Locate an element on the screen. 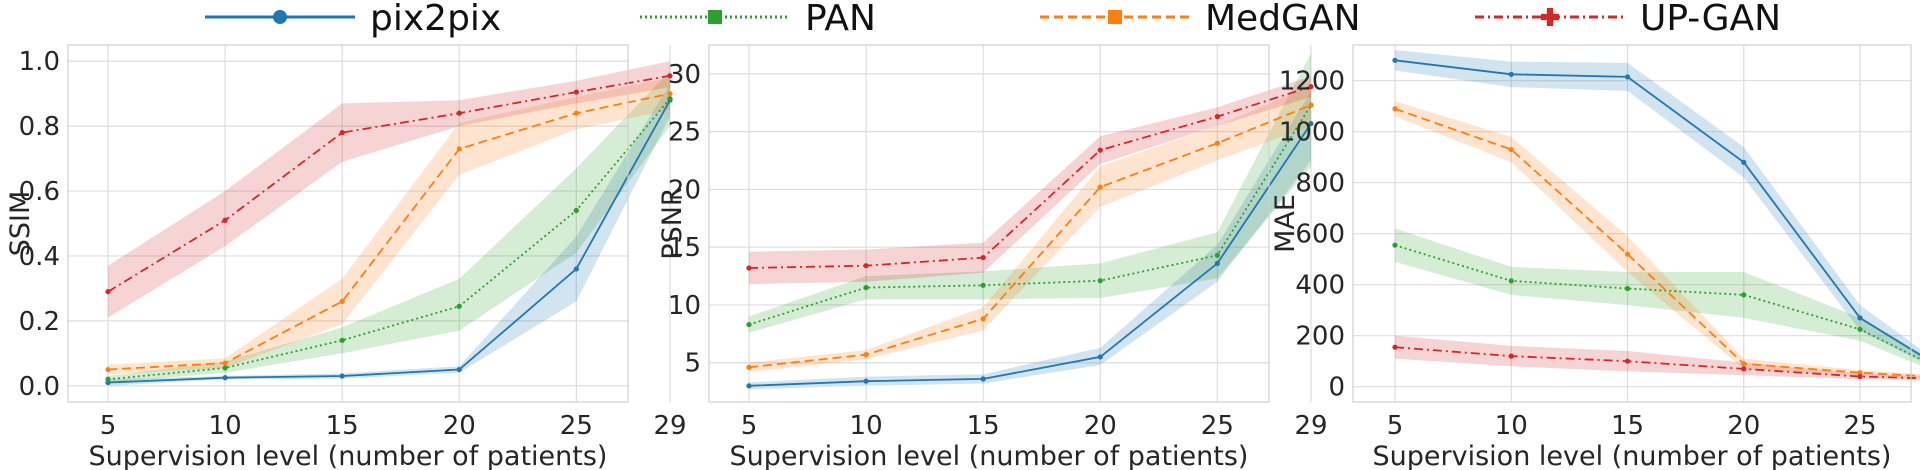 Image resolution: width=1920 pixels, height=470 pixels. legend-label: pix2pix is located at coordinates (435, 19).